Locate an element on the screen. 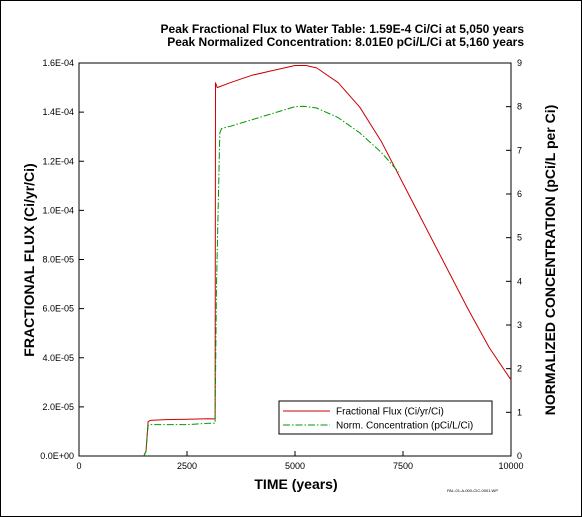 The height and width of the screenshot is (517, 582). footer-code: PAL-01-A-000-CIC-0001.WP is located at coordinates (472, 490).